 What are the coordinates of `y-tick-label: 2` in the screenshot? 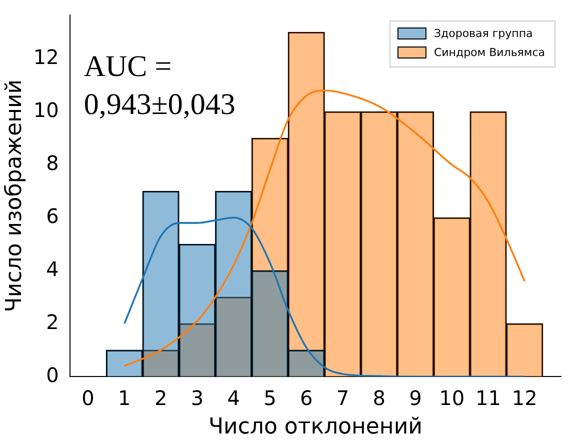 It's located at (52, 322).